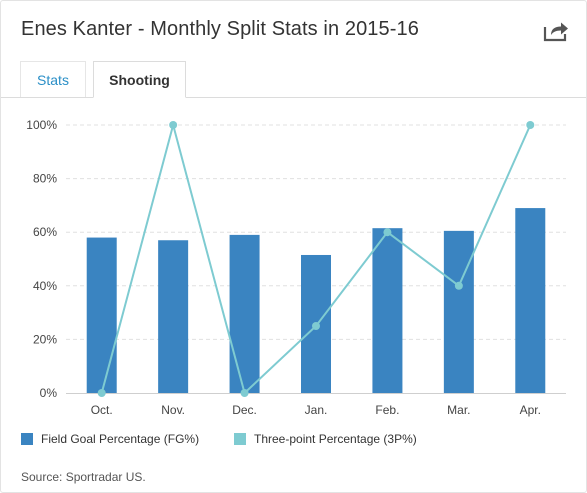  Describe the element at coordinates (49, 393) in the screenshot. I see `y-tick-label: 0%` at that location.